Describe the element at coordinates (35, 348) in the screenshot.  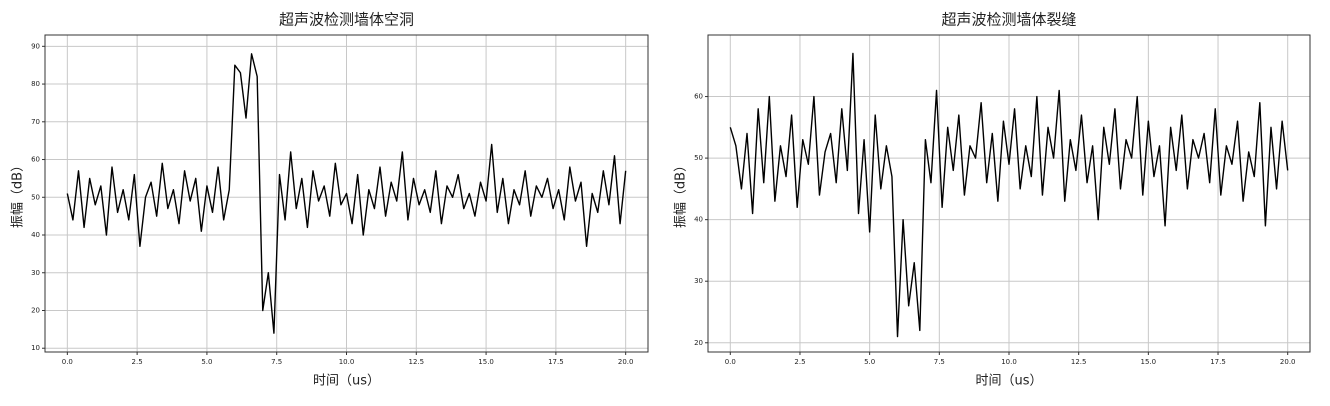
I see `y-tick-label: 10` at that location.